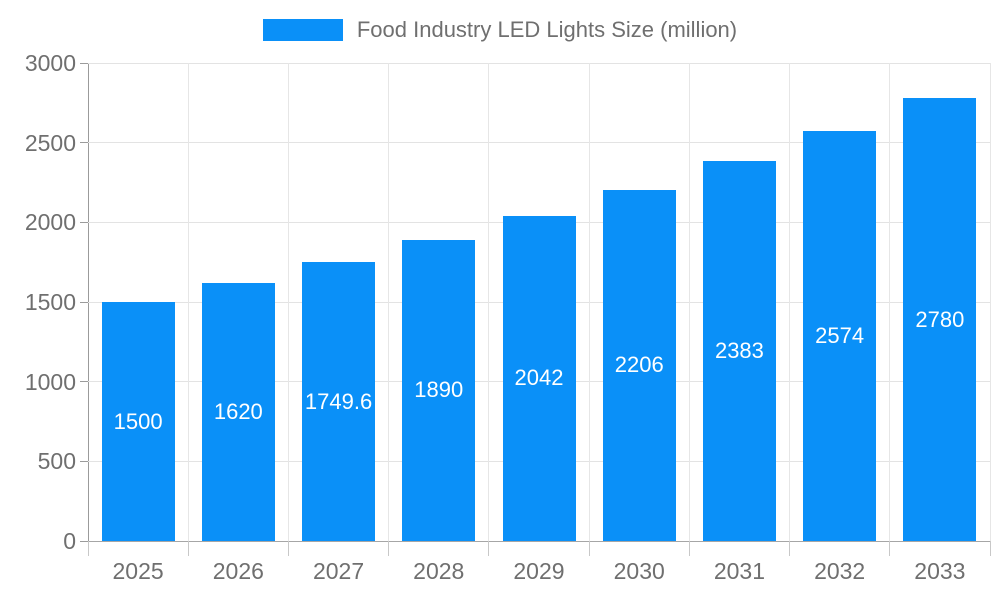 The height and width of the screenshot is (600, 1000). Describe the element at coordinates (940, 571) in the screenshot. I see `x-tick-label: 2033` at that location.